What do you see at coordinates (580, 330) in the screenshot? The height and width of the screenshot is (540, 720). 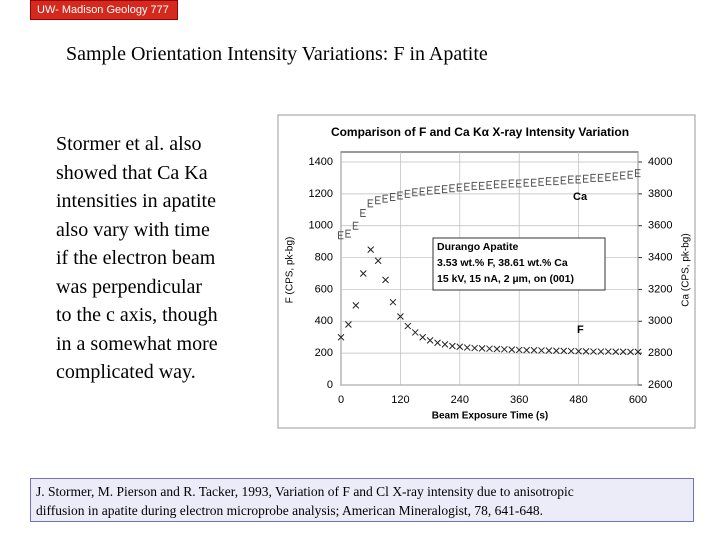 I see `series-label: F` at bounding box center [580, 330].